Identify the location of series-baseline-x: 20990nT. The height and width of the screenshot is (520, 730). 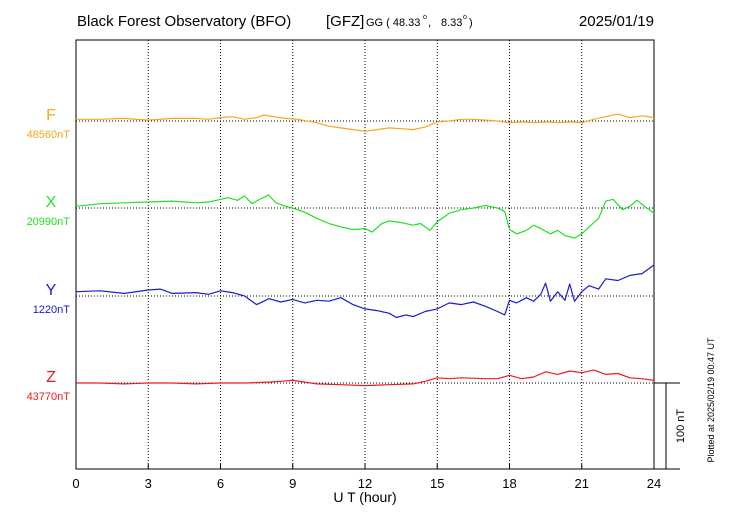
(49, 222).